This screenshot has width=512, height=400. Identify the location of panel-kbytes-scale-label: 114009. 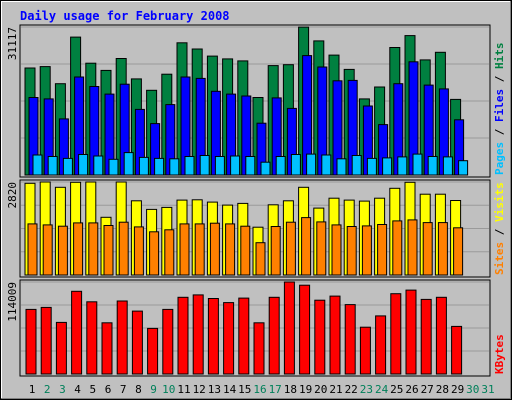
(12, 302).